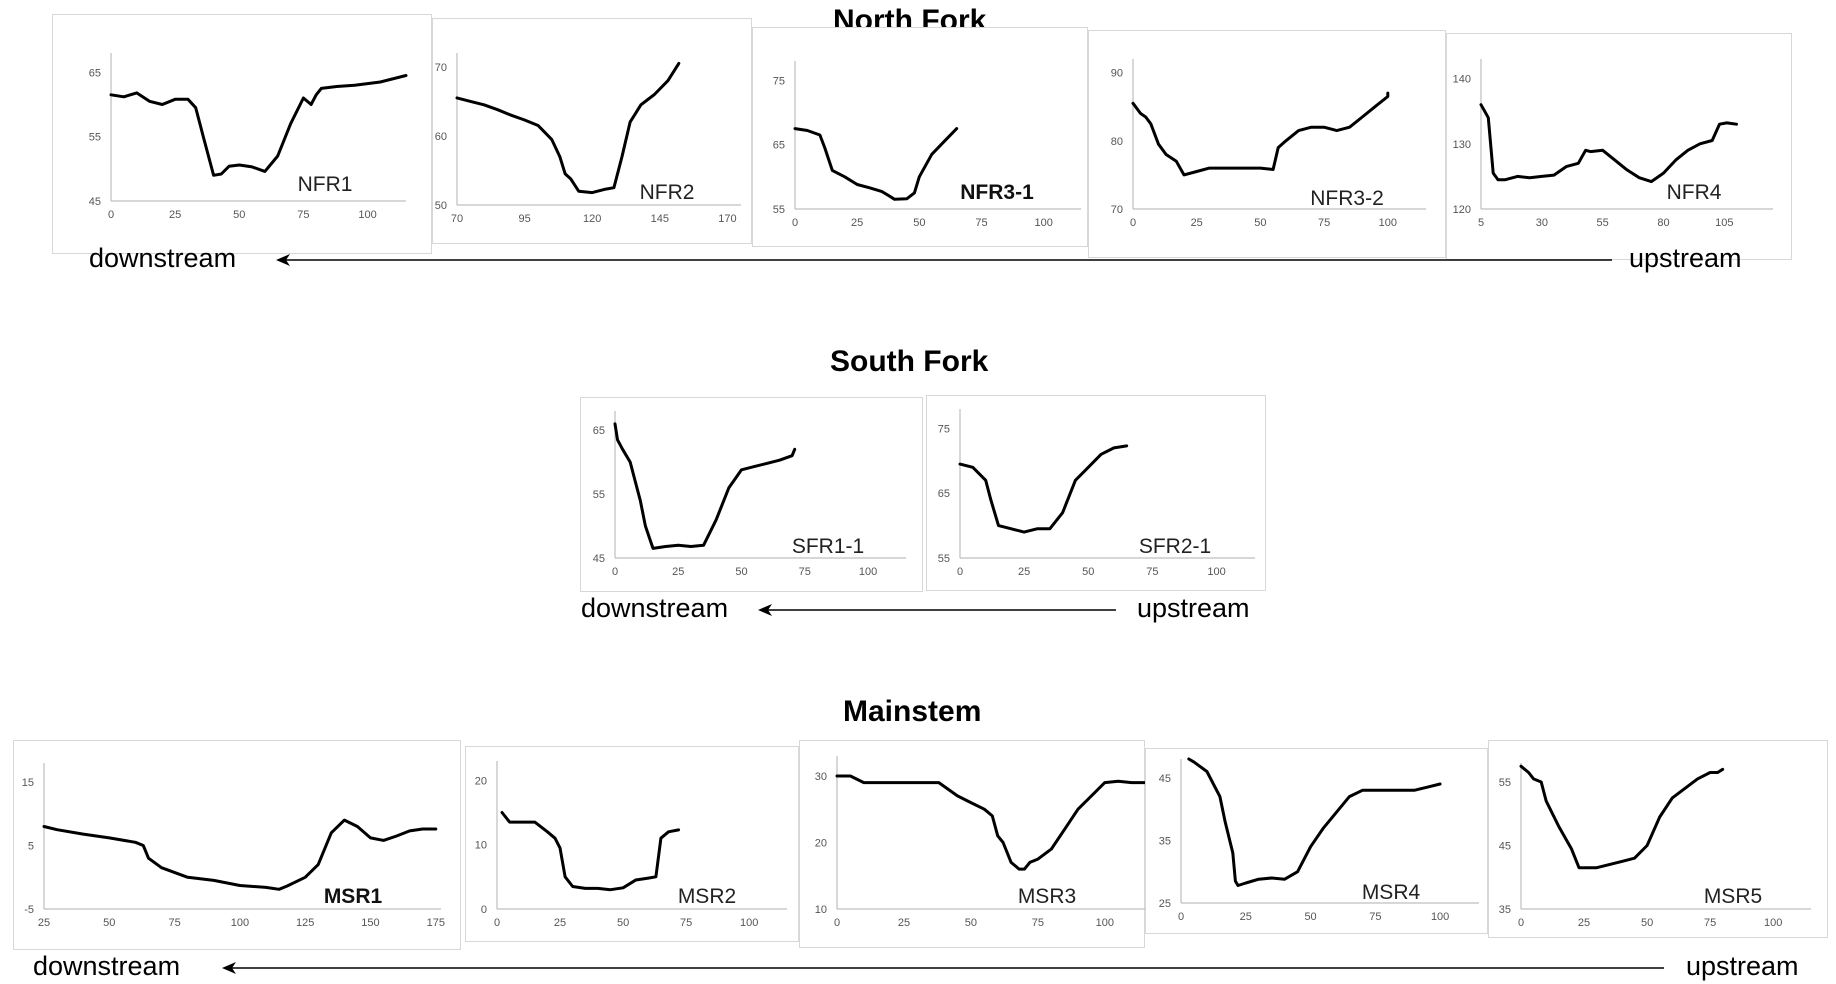  Describe the element at coordinates (667, 192) in the screenshot. I see `panel-label: NFR2` at that location.